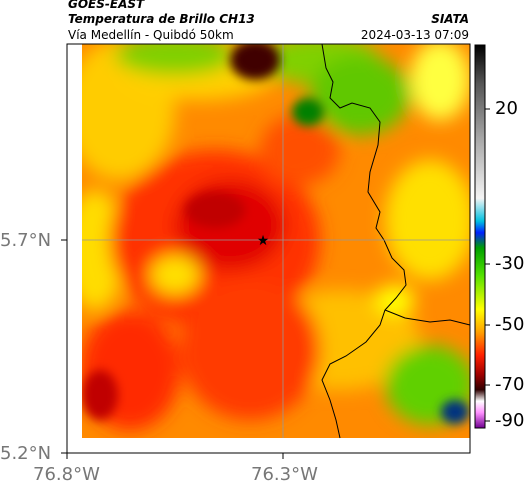 The width and height of the screenshot is (526, 491). I want to click on lat-tick-label-5.7: 5.7°N, so click(26, 240).